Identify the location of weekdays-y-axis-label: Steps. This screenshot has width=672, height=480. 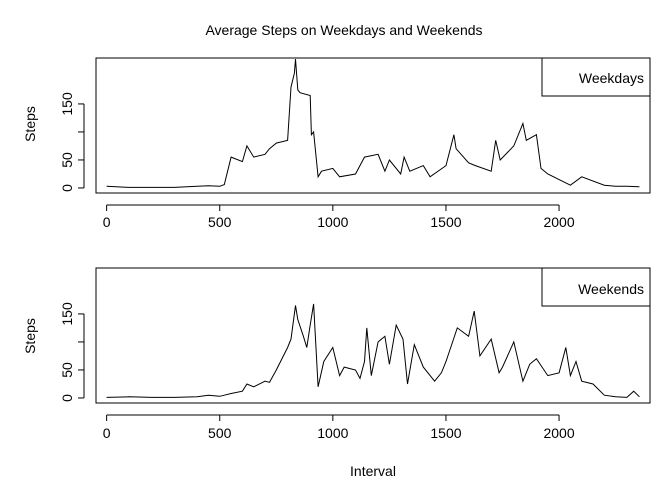
(30, 124).